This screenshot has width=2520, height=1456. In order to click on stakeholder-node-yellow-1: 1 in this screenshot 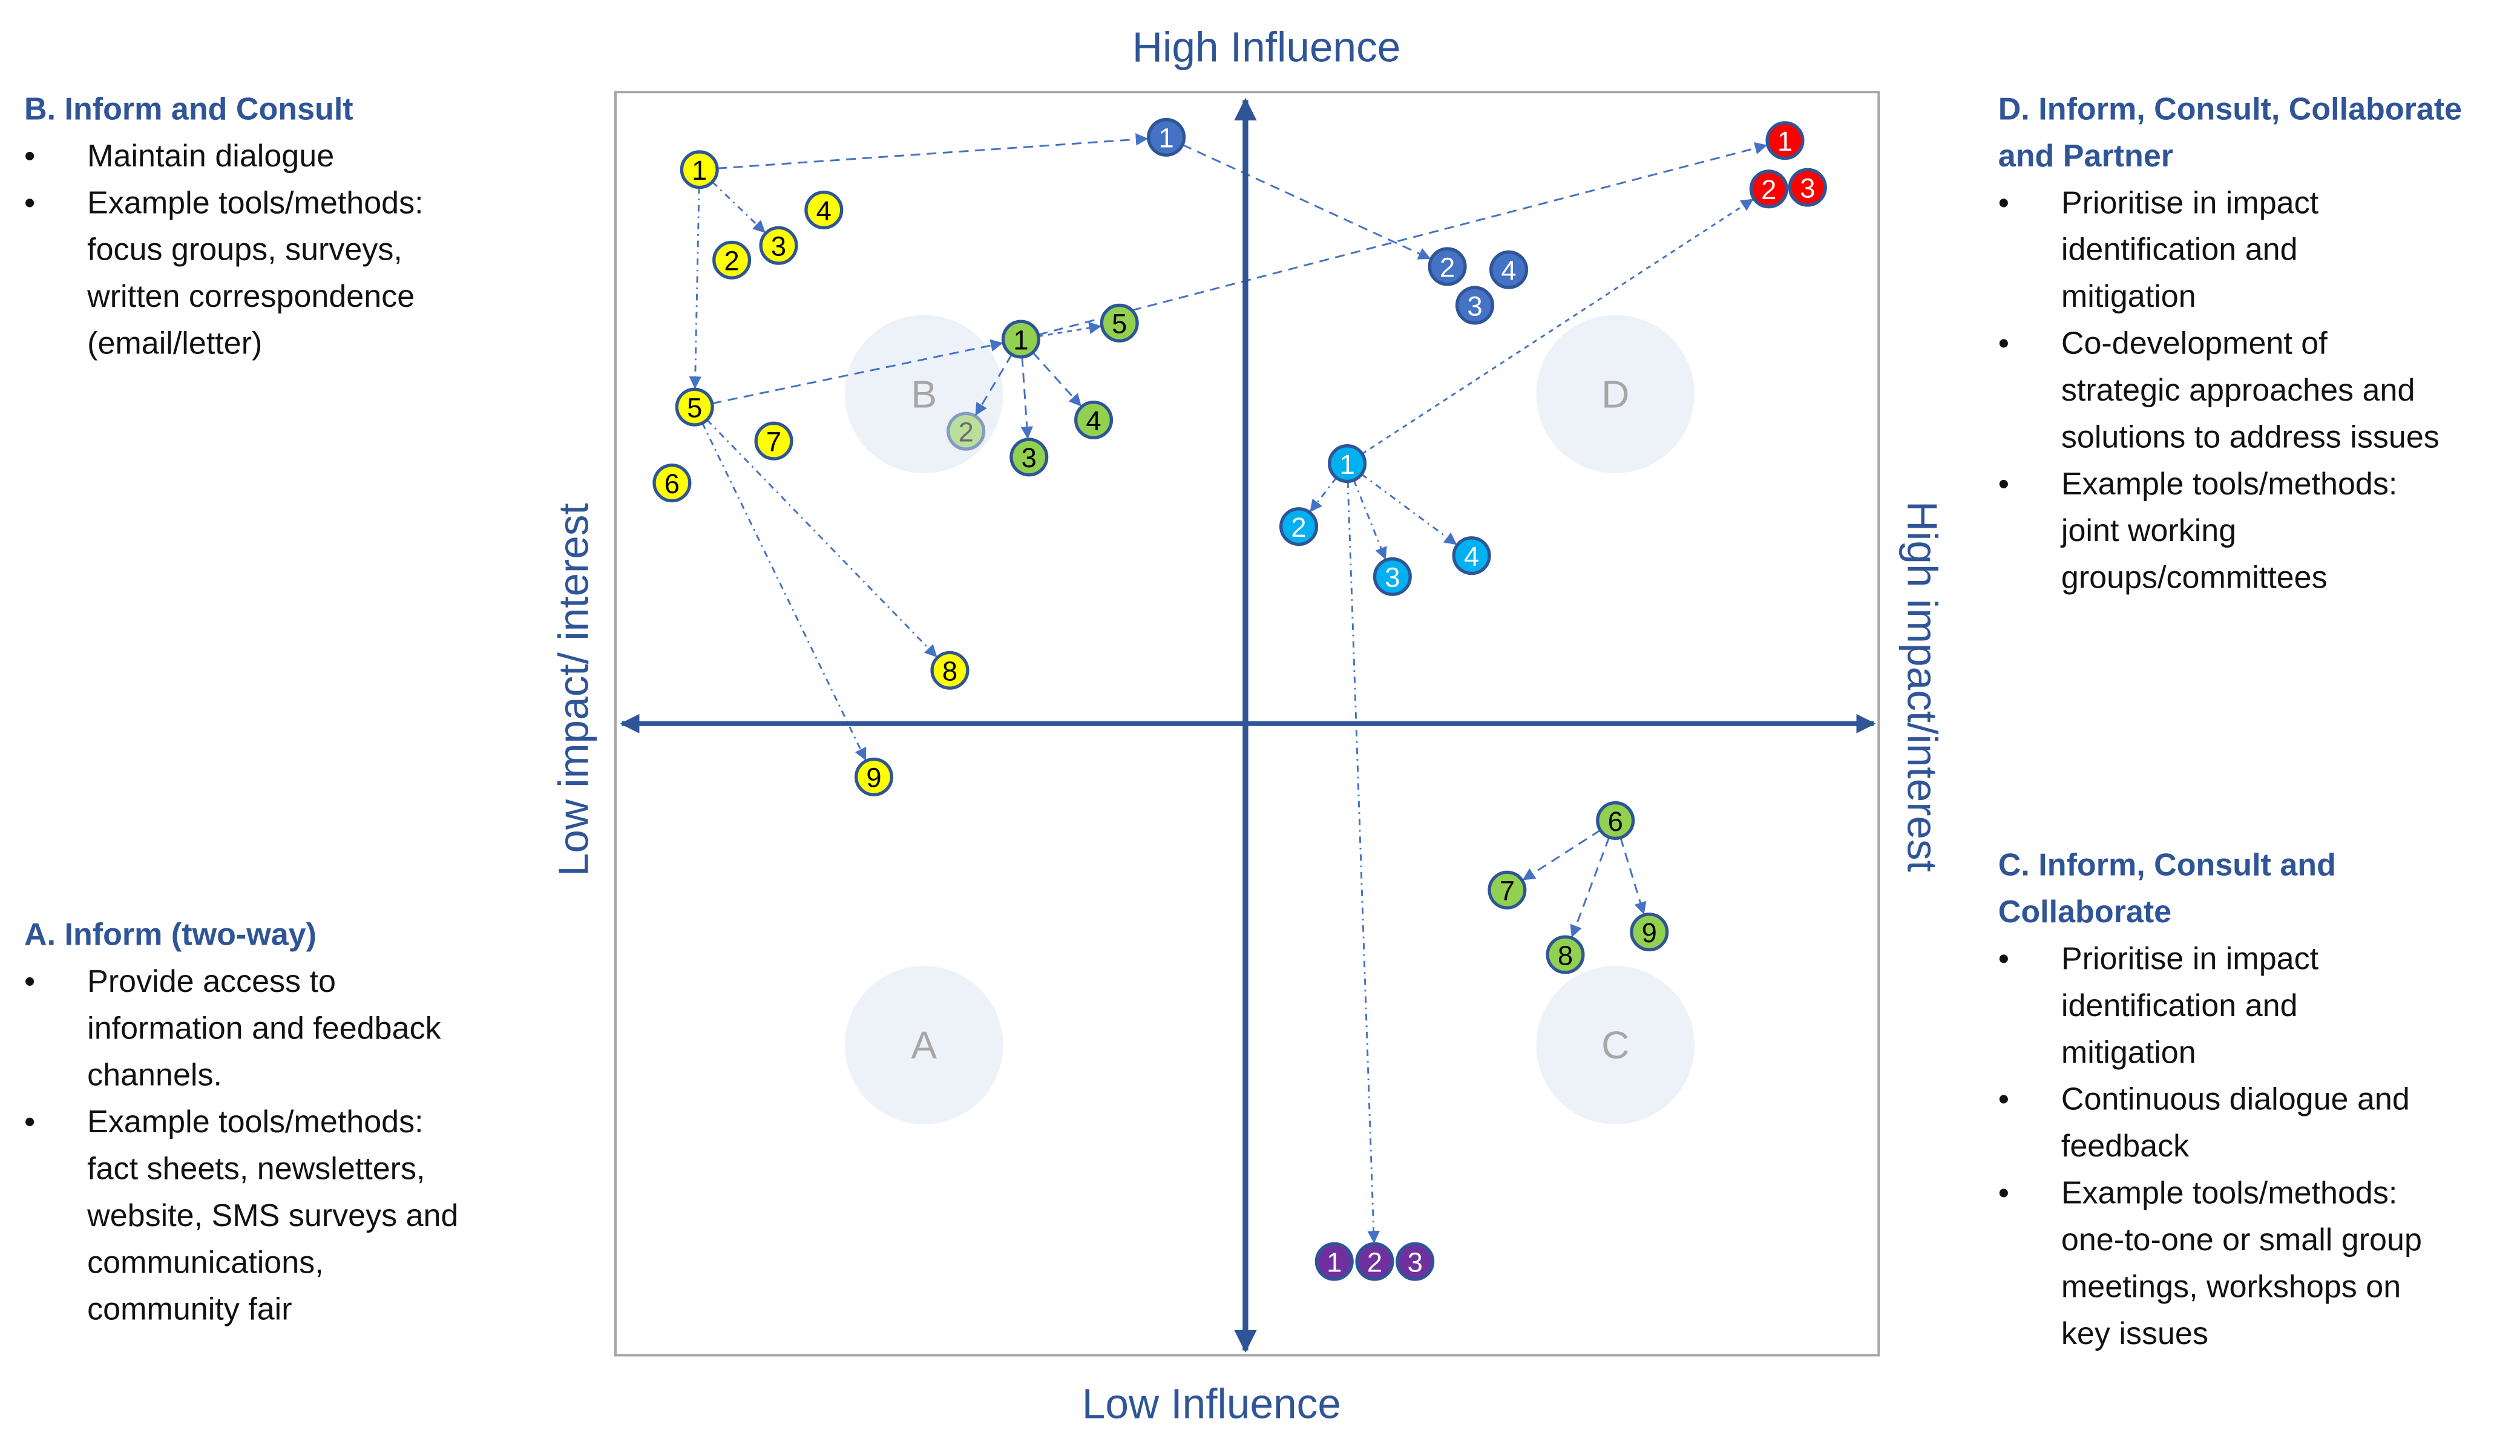, I will do `click(699, 169)`.